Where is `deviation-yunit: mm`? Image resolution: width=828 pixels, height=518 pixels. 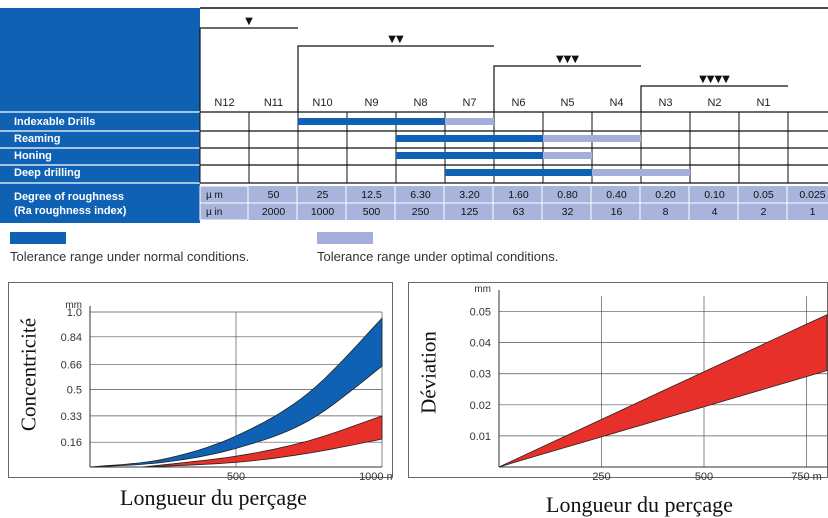
deviation-yunit: mm is located at coordinates (482, 289).